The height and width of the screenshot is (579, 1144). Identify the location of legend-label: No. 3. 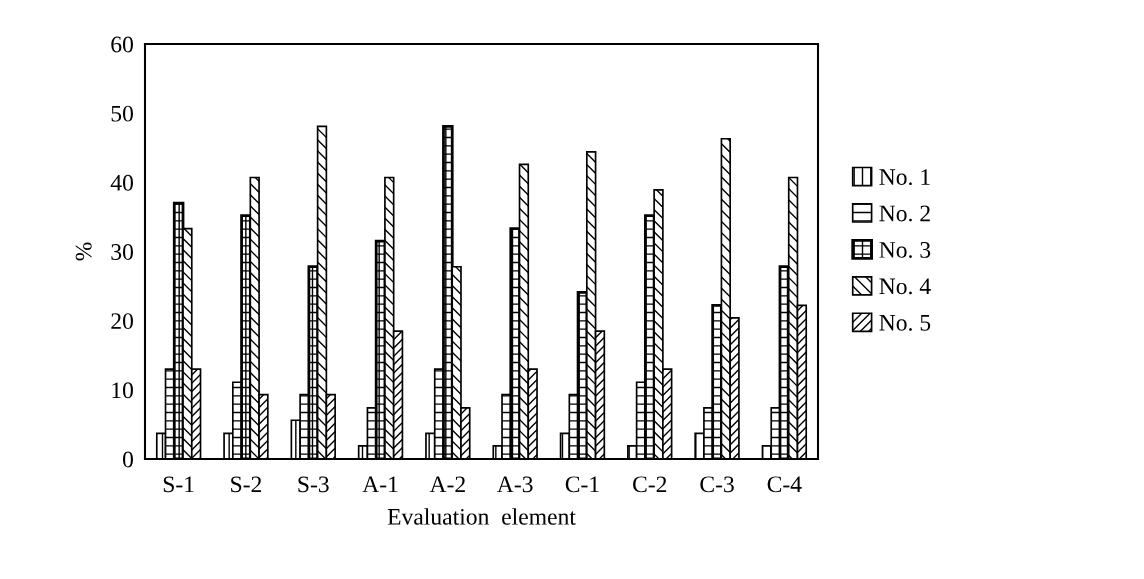
(905, 249).